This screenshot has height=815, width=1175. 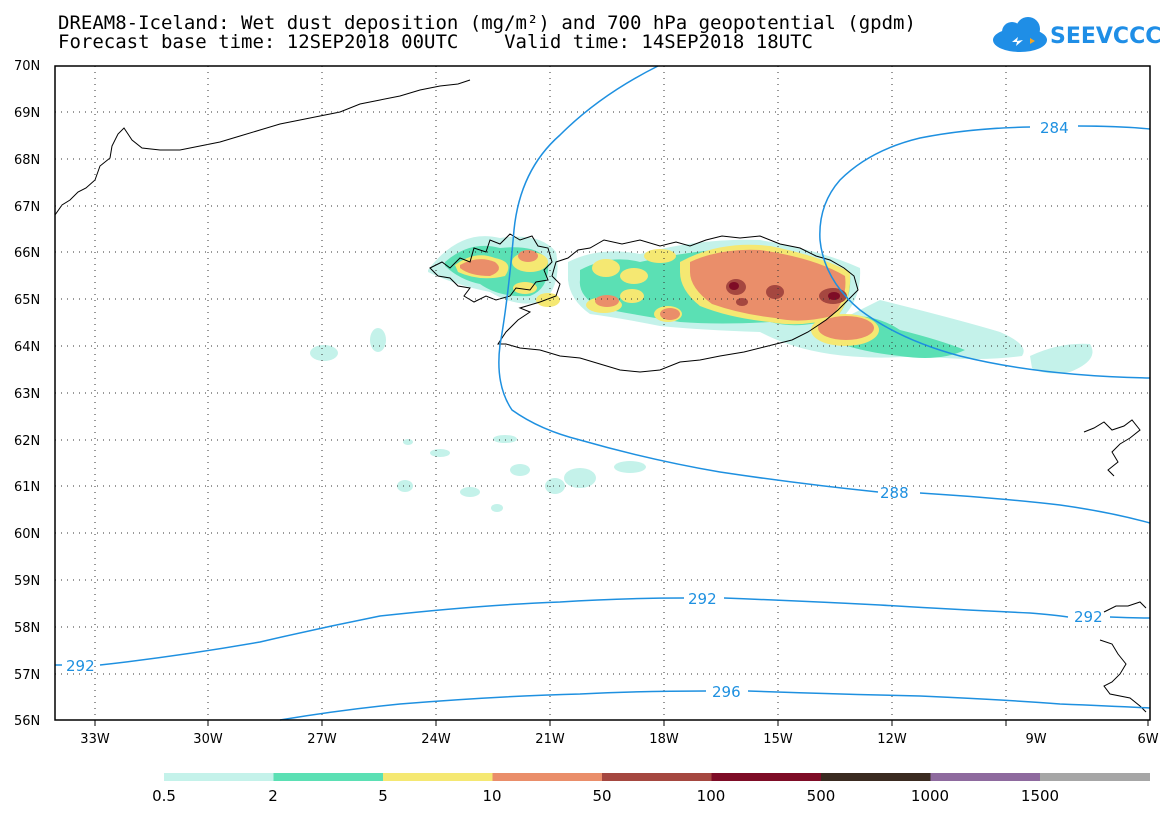 I want to click on colorbar-label: 0.5, so click(x=164, y=796).